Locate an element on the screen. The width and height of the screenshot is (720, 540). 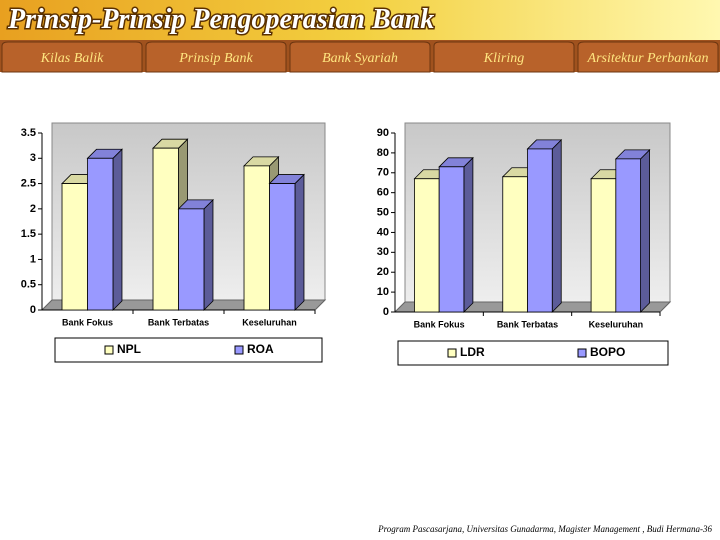
y-tick-label: 80 is located at coordinates (383, 153).